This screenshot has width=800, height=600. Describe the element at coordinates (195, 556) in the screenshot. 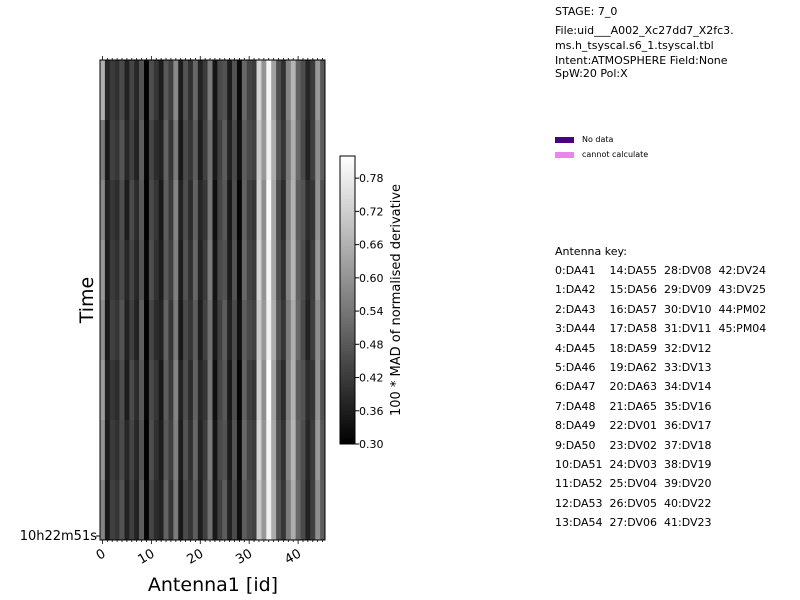

I see `x-tick-label: 20` at that location.